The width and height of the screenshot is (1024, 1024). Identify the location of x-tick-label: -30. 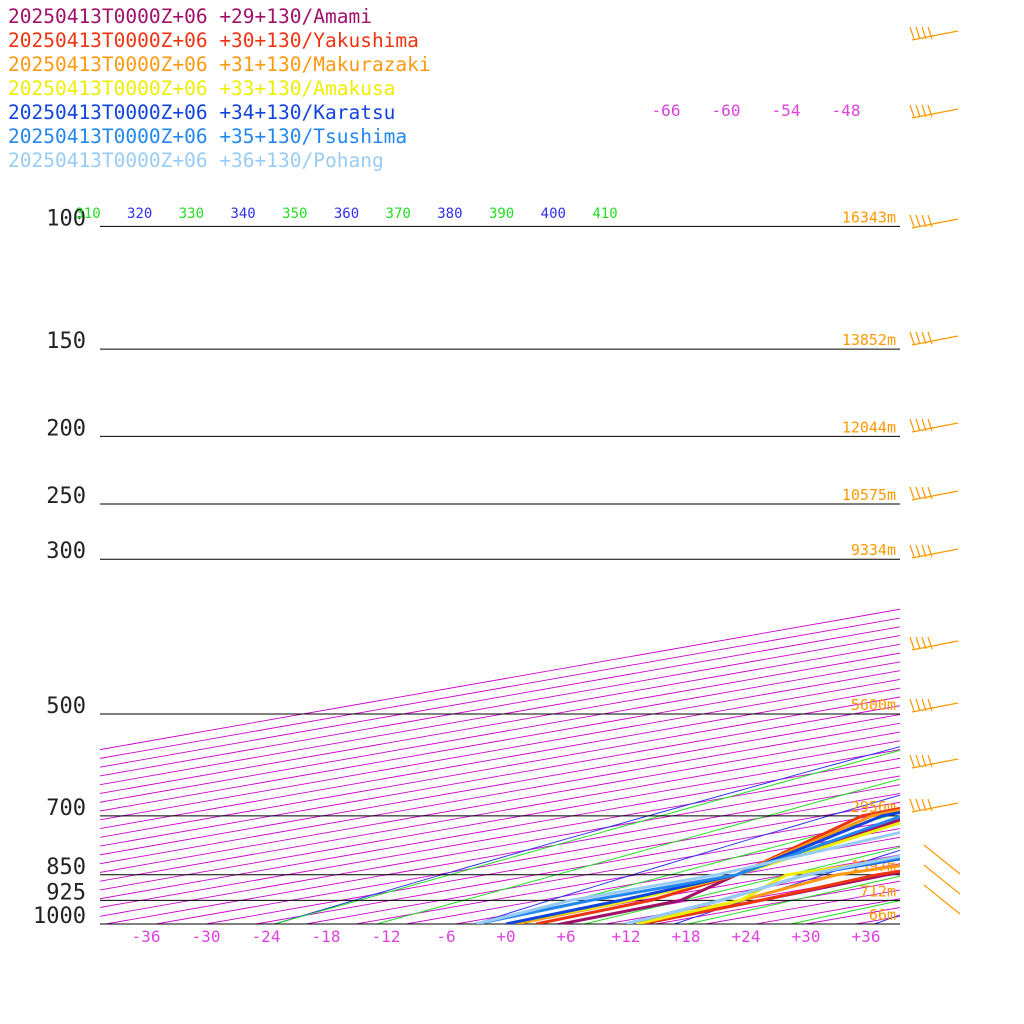
(206, 936).